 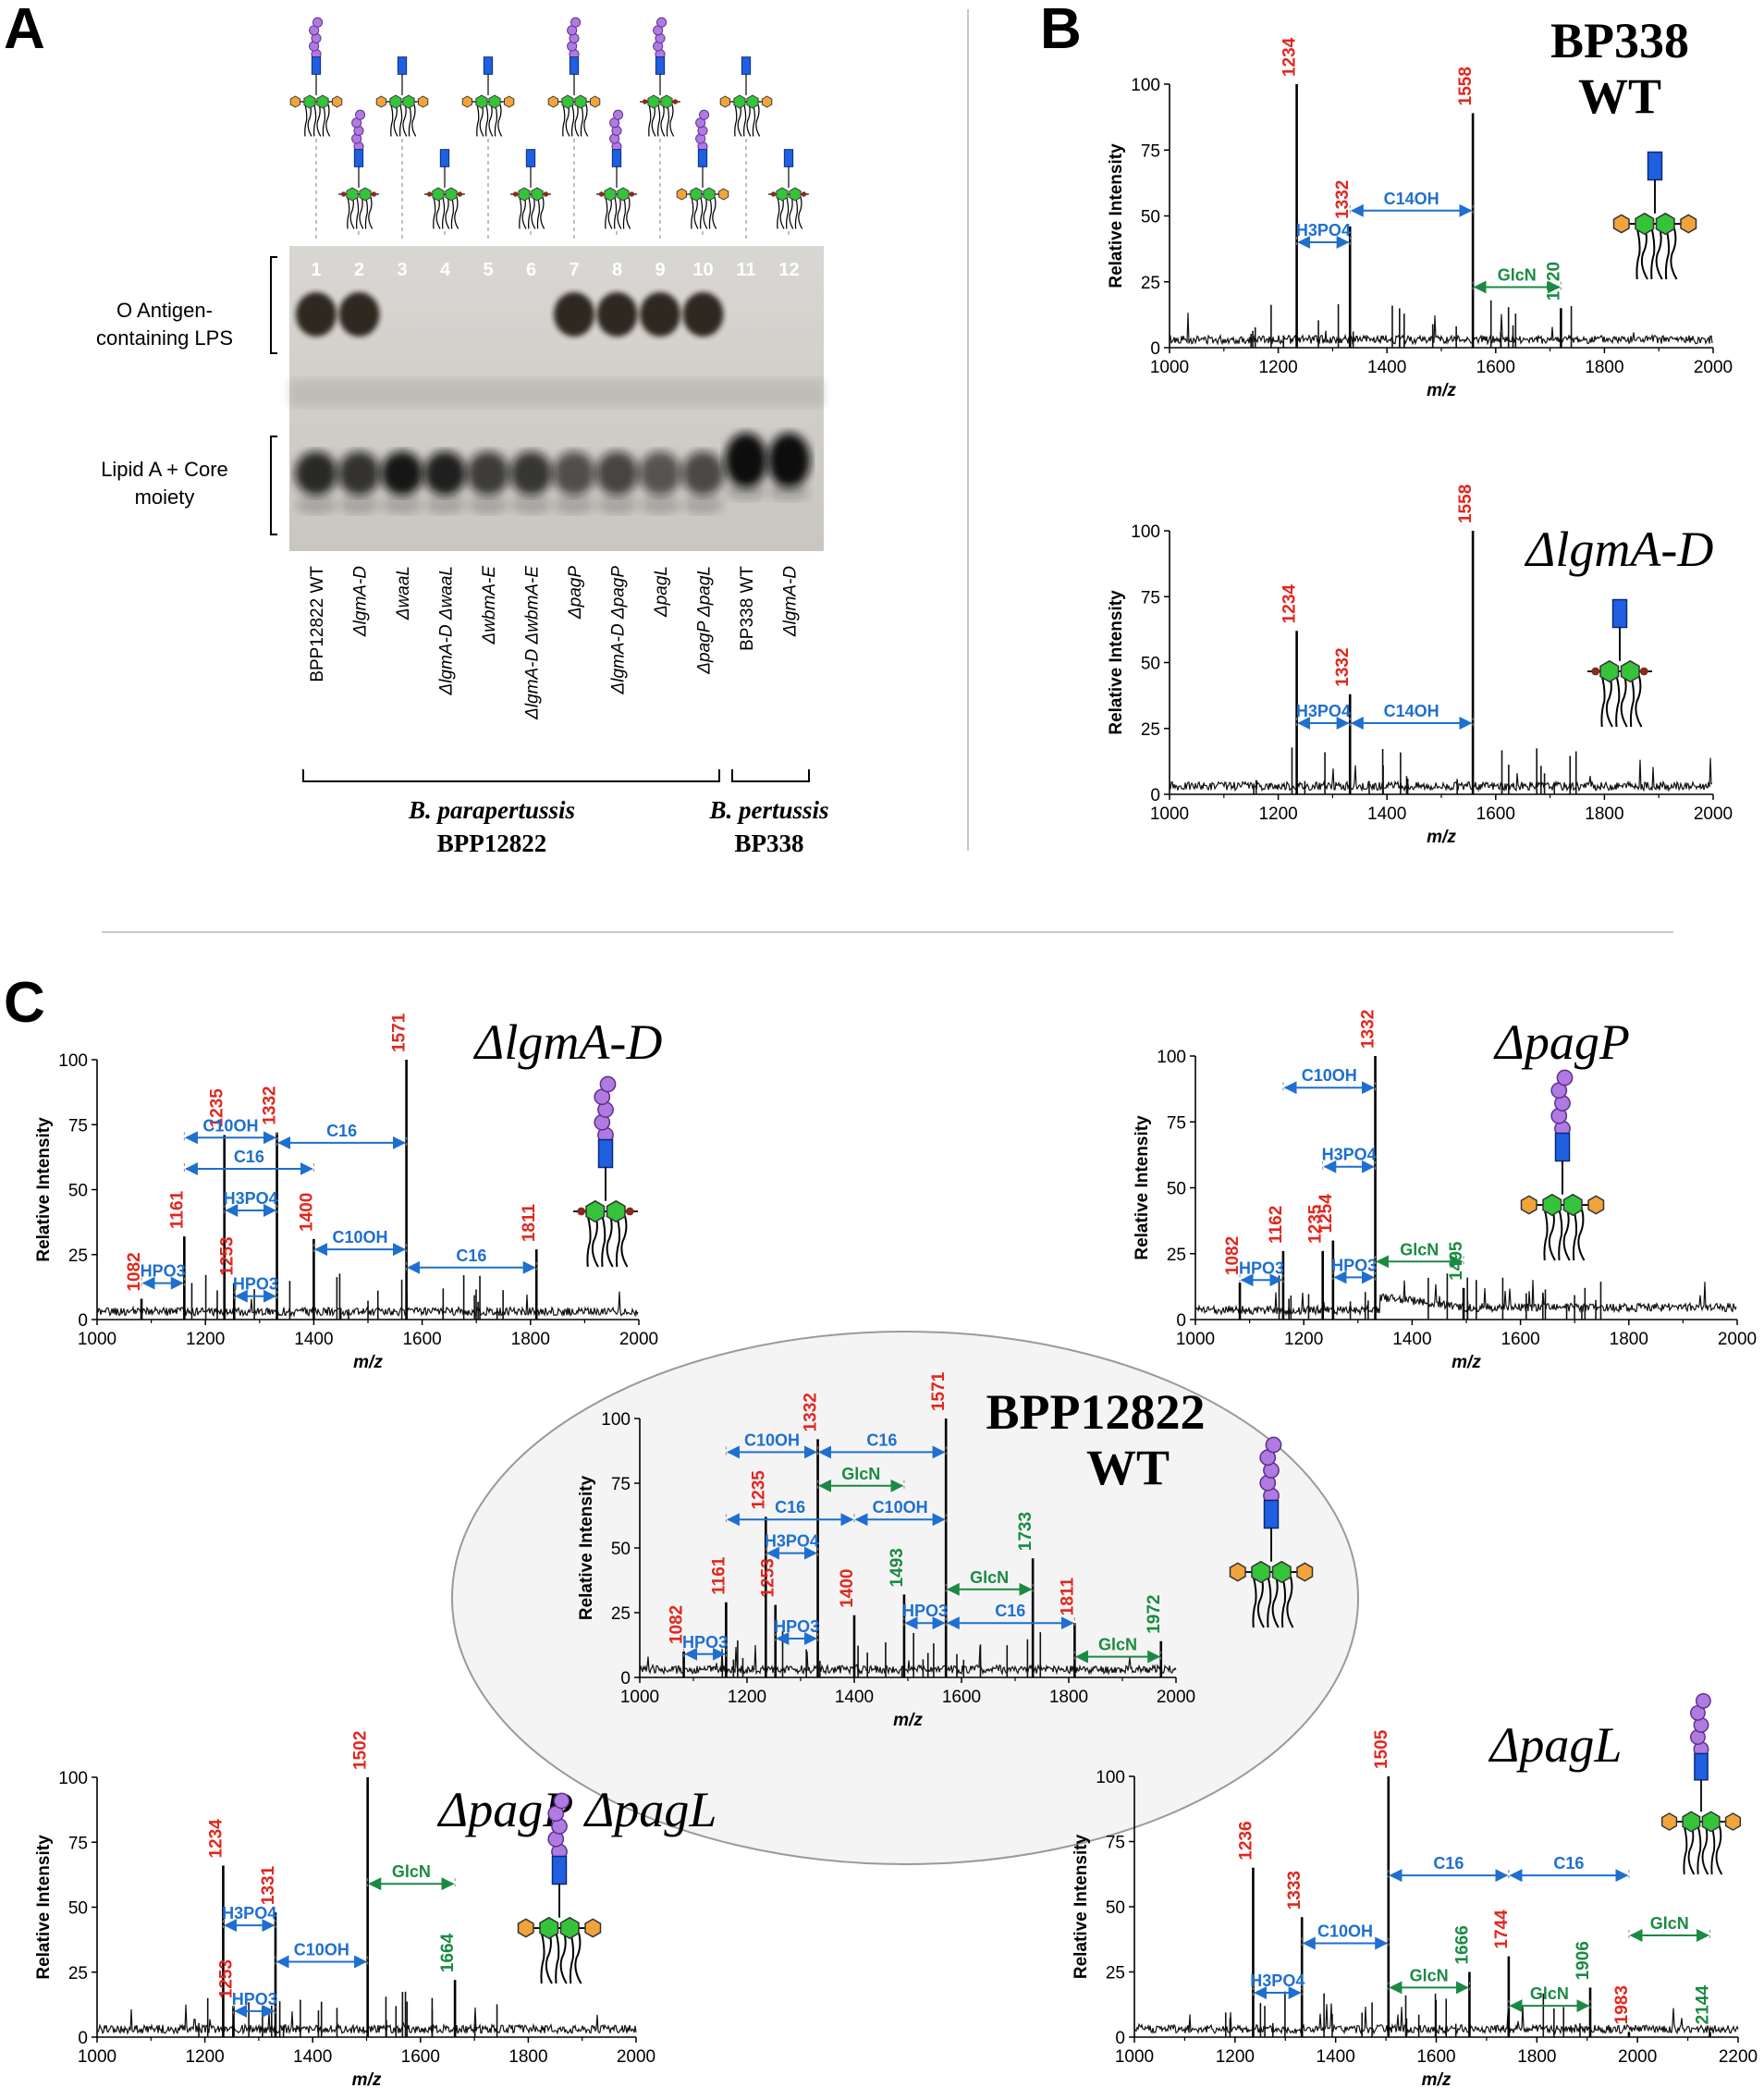 What do you see at coordinates (758, 1490) in the screenshot?
I see `peak-label: 1235` at bounding box center [758, 1490].